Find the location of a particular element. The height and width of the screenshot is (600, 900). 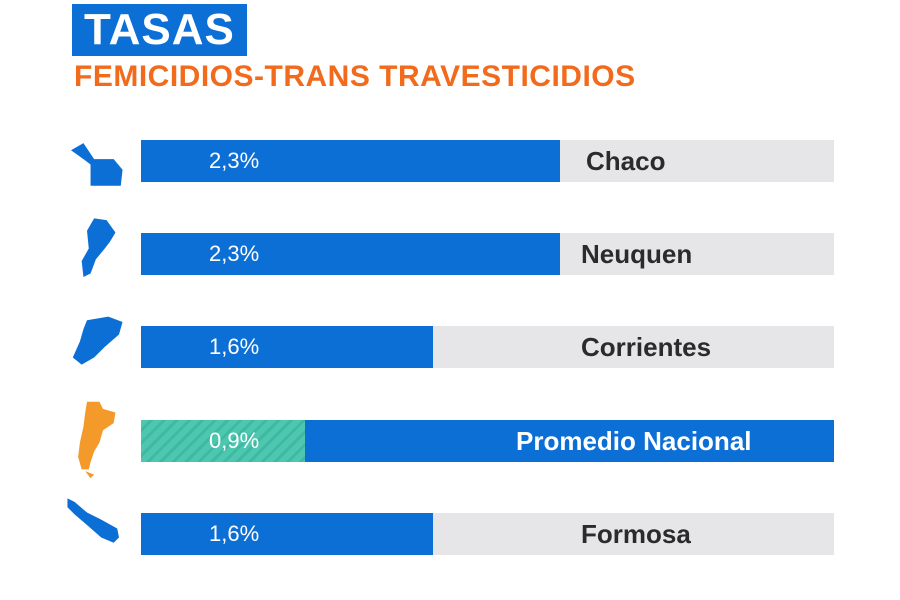

bar-track: 2,3% Chaco is located at coordinates (487, 161).